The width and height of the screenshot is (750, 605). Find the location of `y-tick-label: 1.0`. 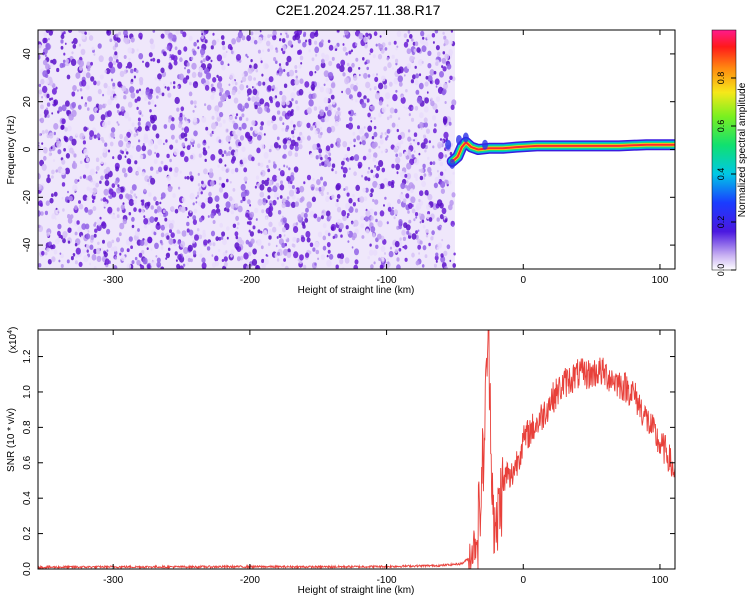

y-tick-label: 1.0 is located at coordinates (27, 392).